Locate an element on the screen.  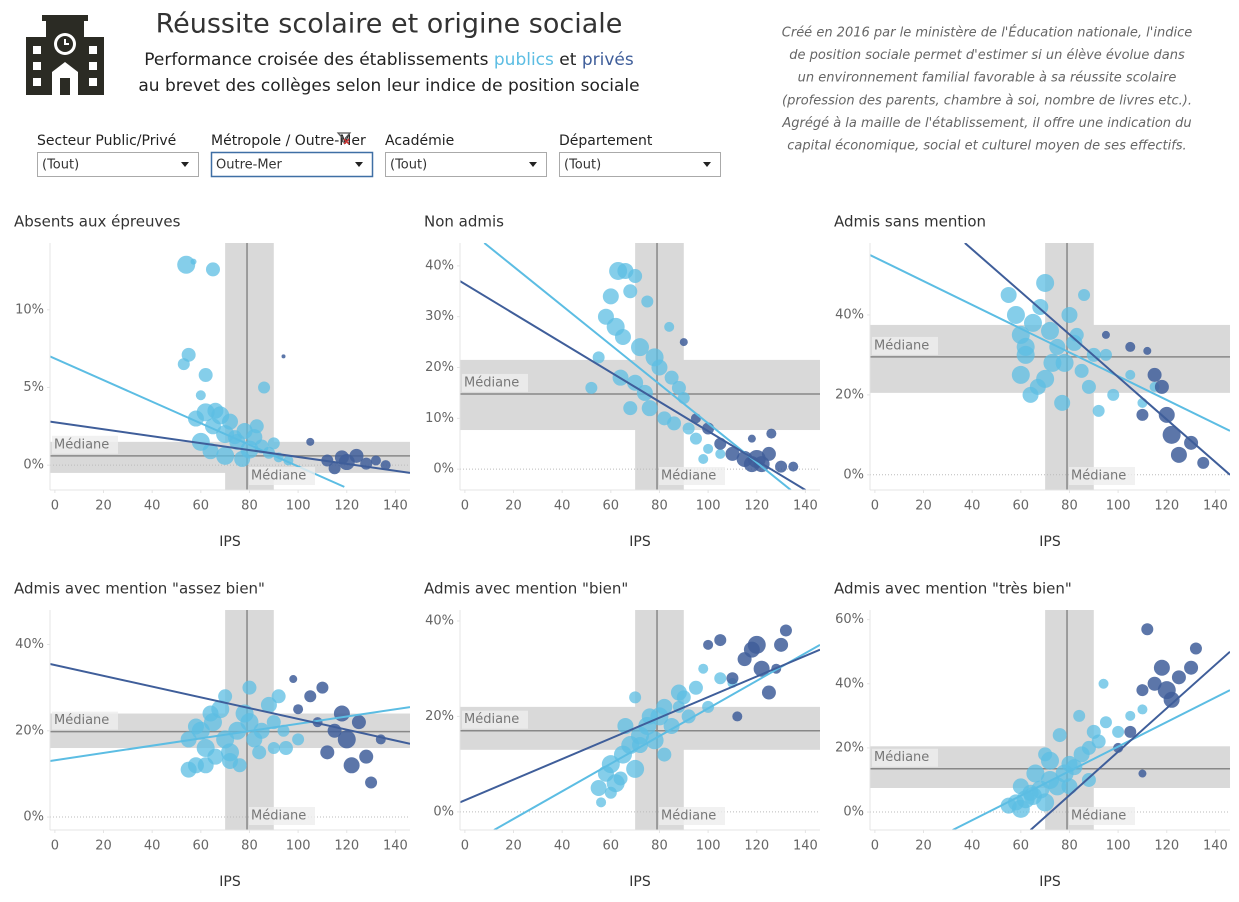
chart-title: Admis sans mention is located at coordinates (910, 222).